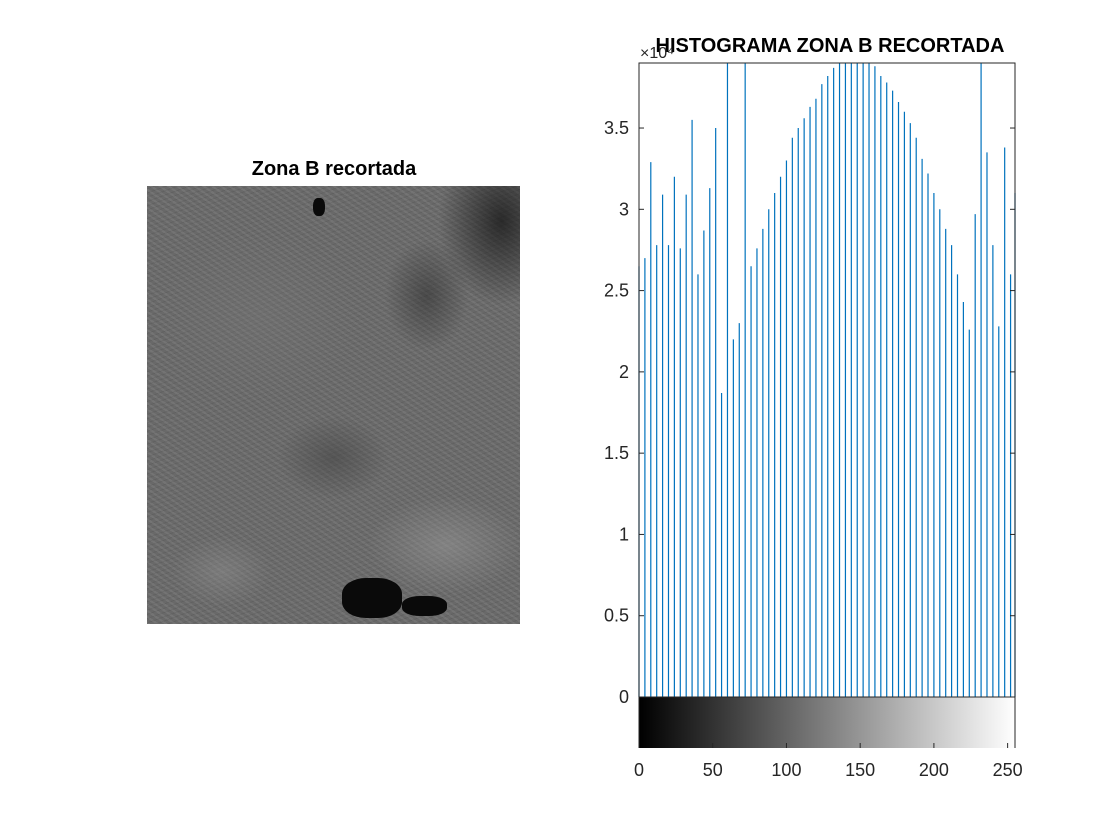  Describe the element at coordinates (616, 453) in the screenshot. I see `y-tick-label: 1.5` at that location.